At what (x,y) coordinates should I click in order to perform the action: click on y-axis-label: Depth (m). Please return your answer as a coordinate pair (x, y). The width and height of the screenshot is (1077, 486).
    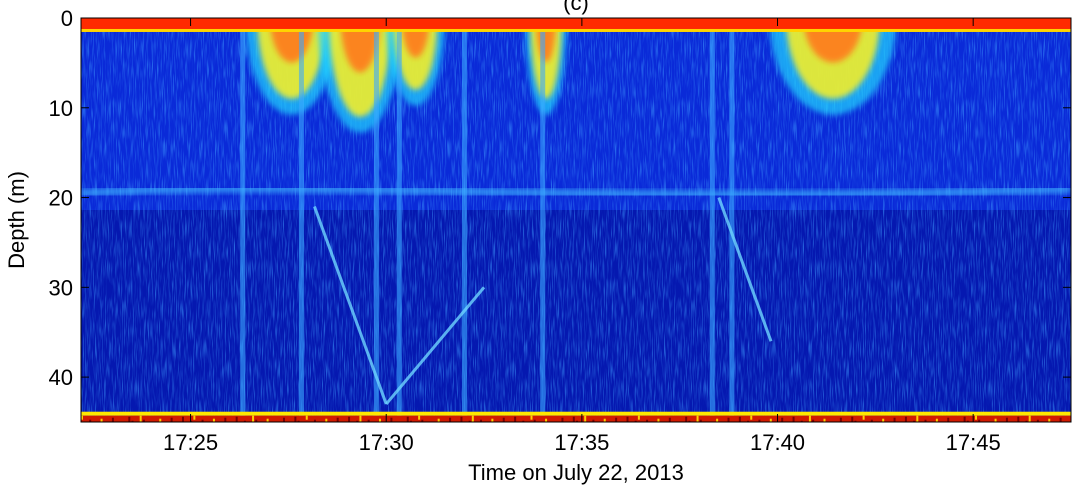
    Looking at the image, I should click on (16, 220).